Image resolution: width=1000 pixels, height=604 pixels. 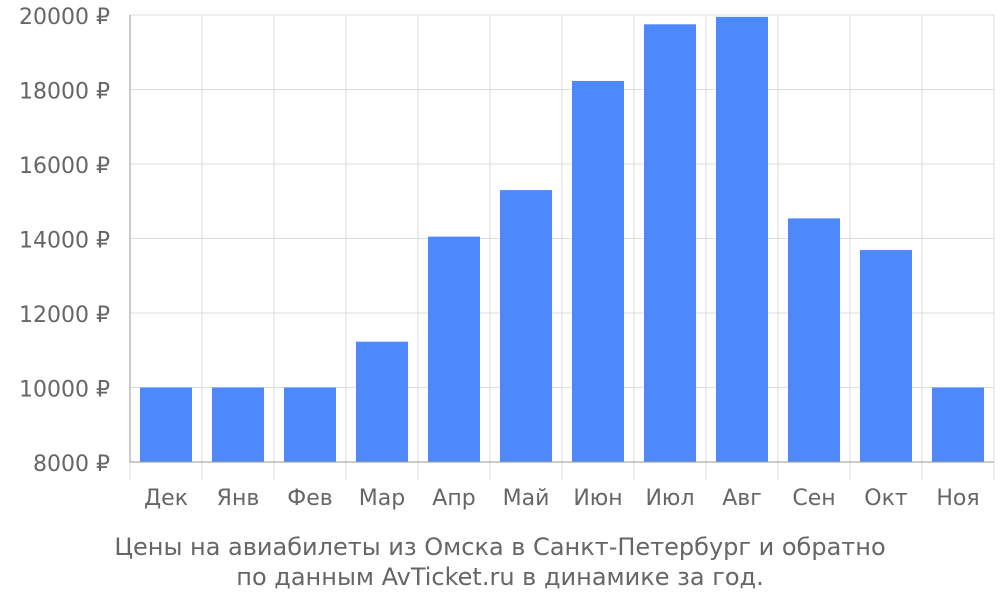 I want to click on bar-Авг, so click(x=742, y=239).